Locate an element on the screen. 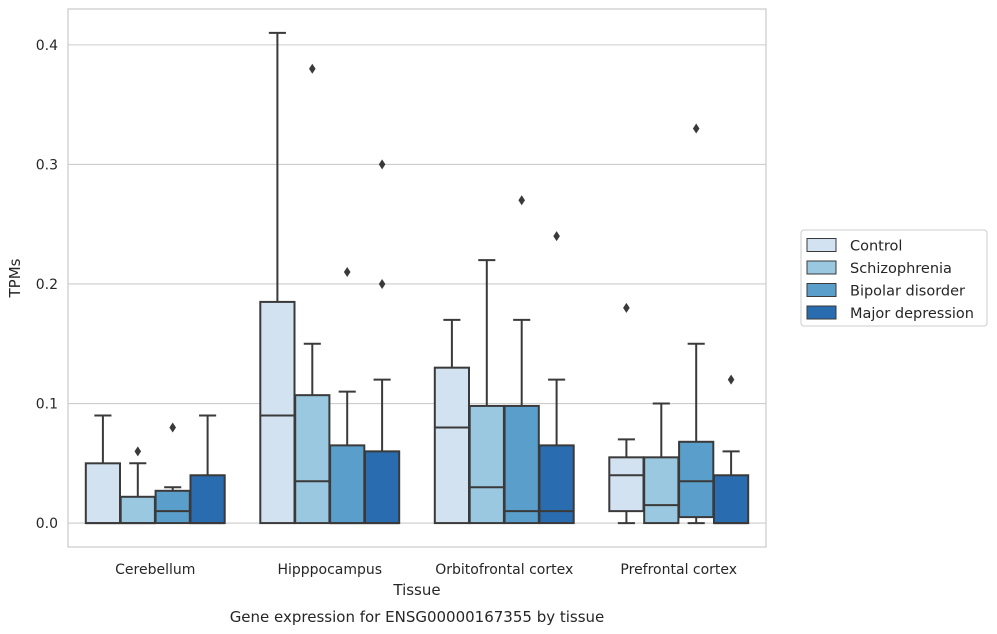 The width and height of the screenshot is (997, 634). x-axis-title: Tissue is located at coordinates (416, 590).